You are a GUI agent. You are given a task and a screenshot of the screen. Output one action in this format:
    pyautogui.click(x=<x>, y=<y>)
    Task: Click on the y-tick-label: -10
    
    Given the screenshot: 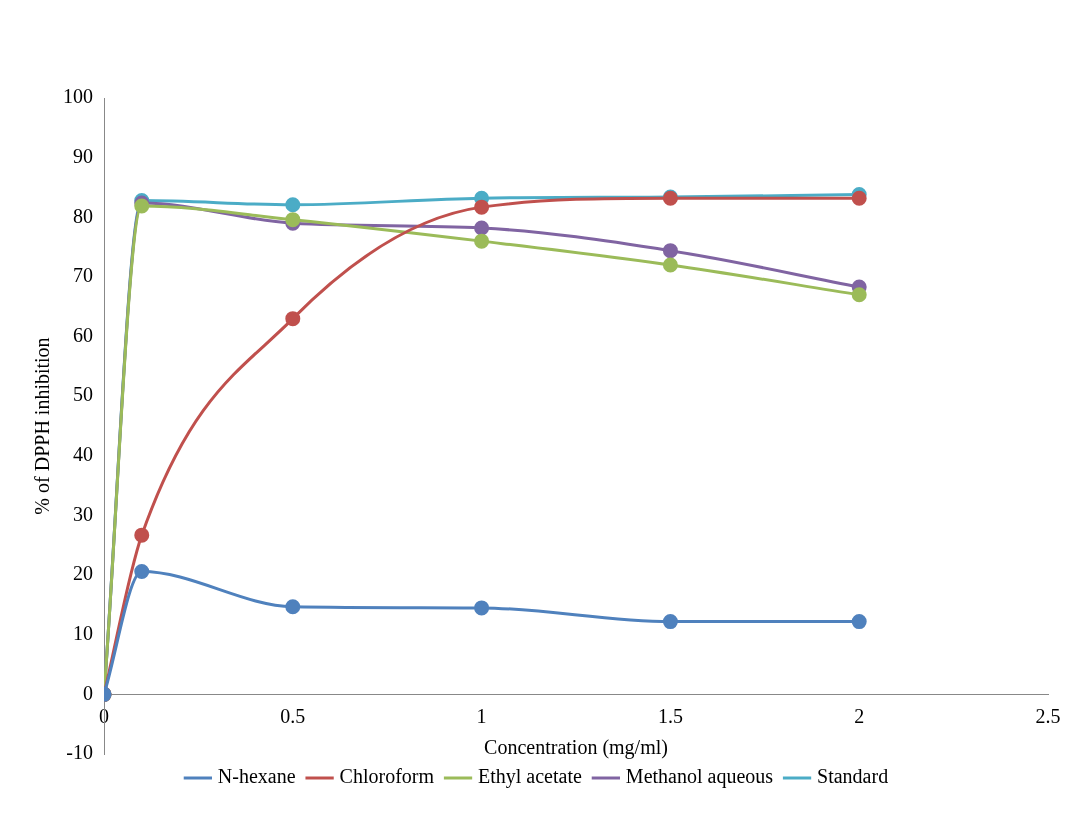 What is the action you would take?
    pyautogui.click(x=79, y=752)
    